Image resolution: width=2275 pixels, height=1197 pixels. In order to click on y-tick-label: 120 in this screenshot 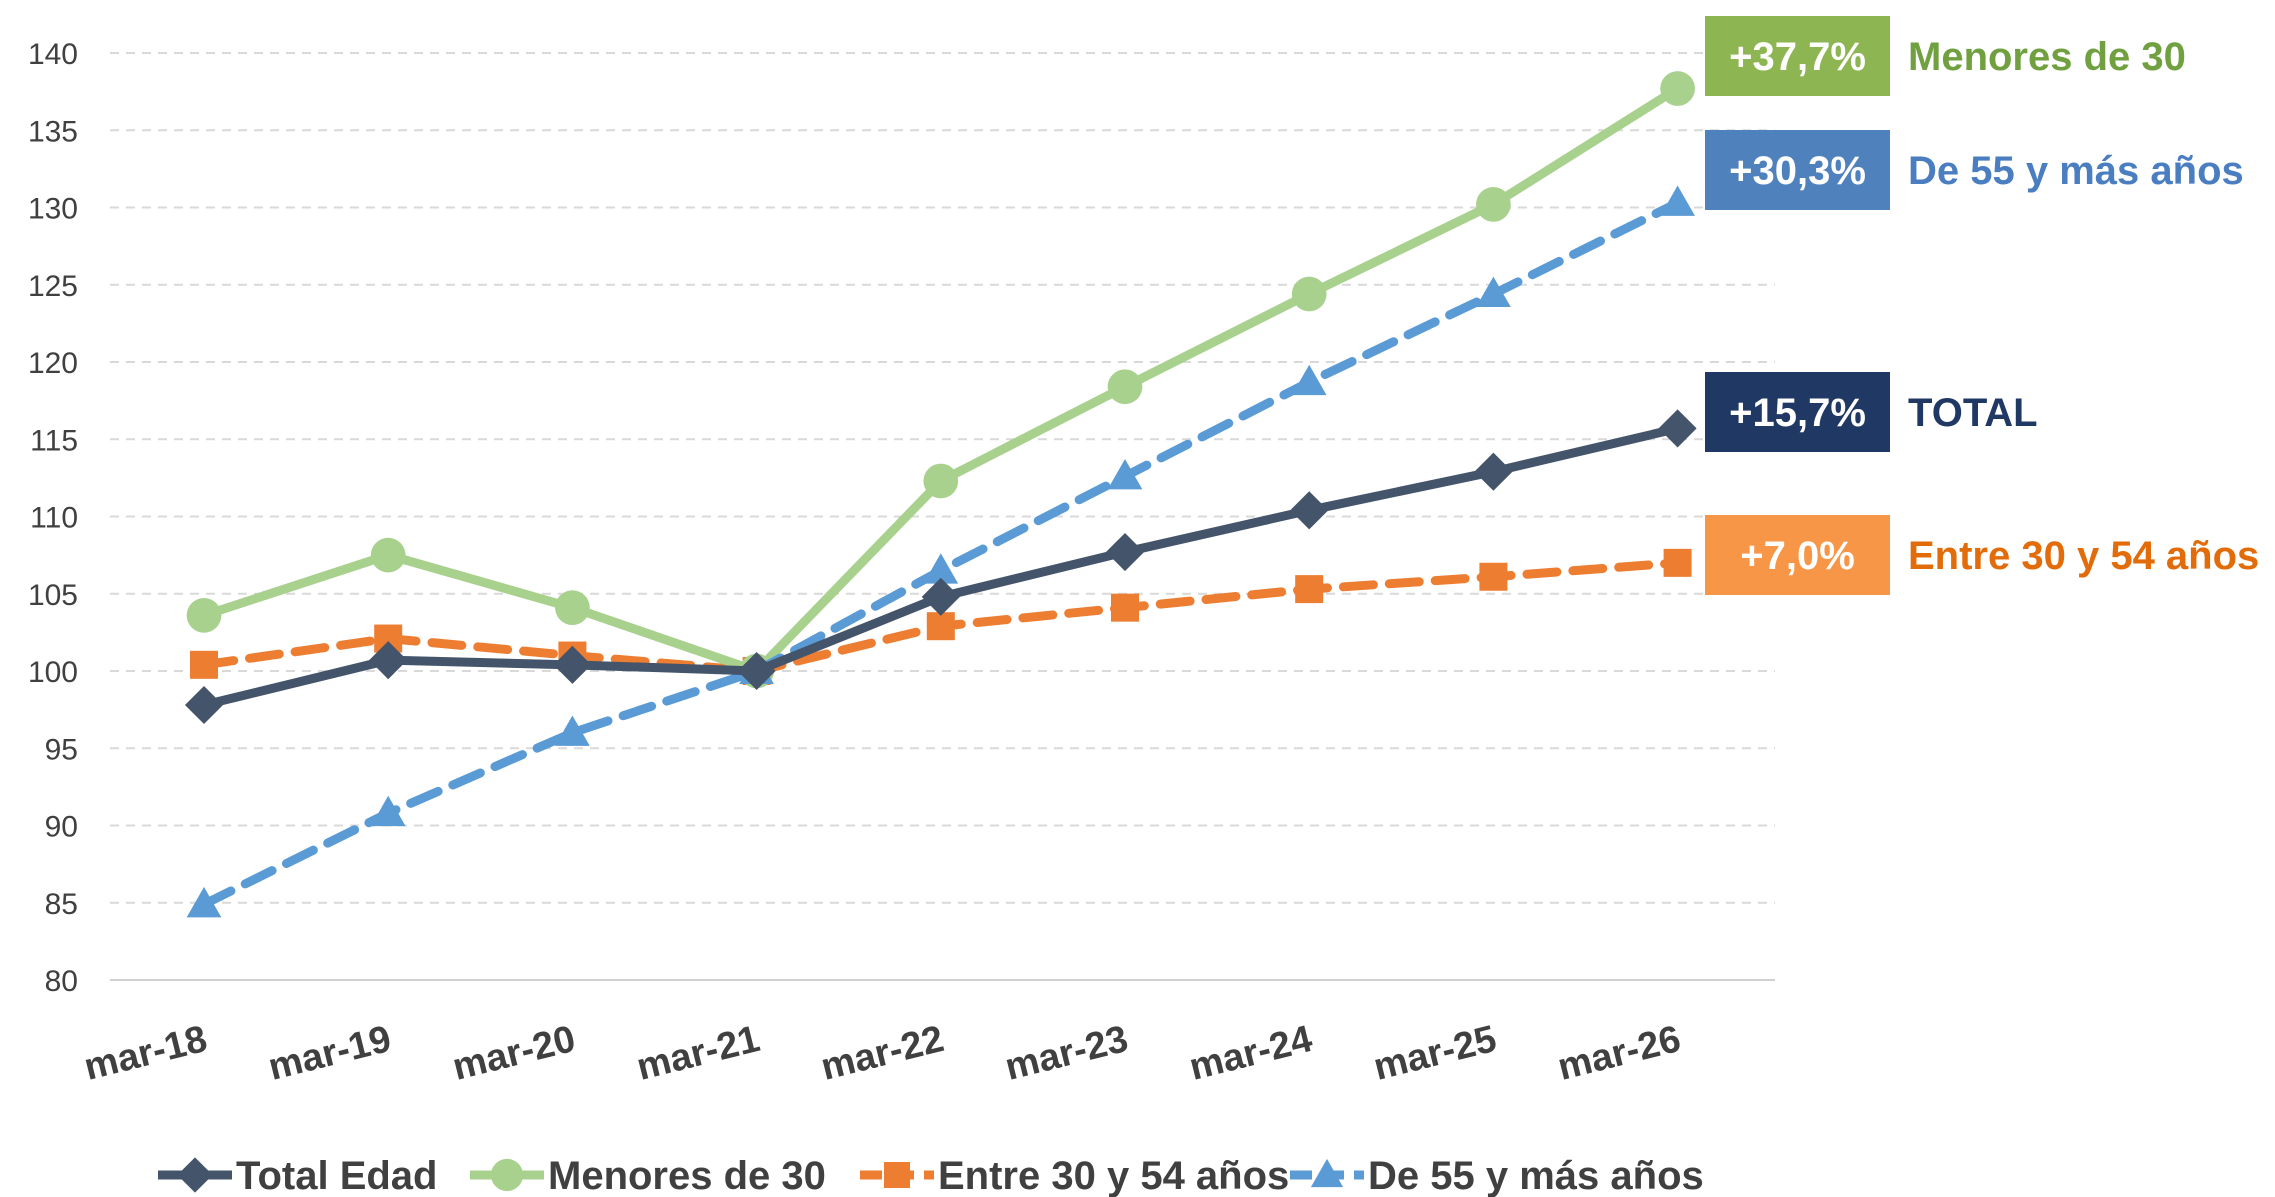, I will do `click(53, 363)`.